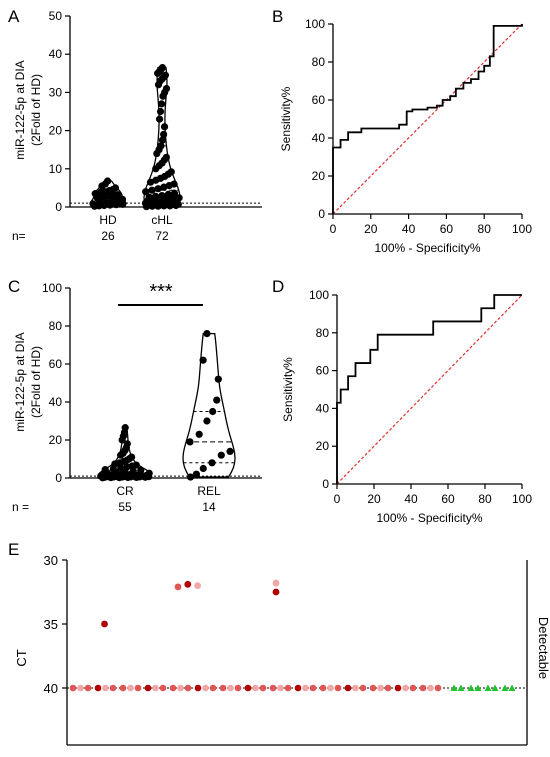 The width and height of the screenshot is (550, 757). What do you see at coordinates (543, 648) in the screenshot?
I see `panel-e-right-label: Detectable` at bounding box center [543, 648].